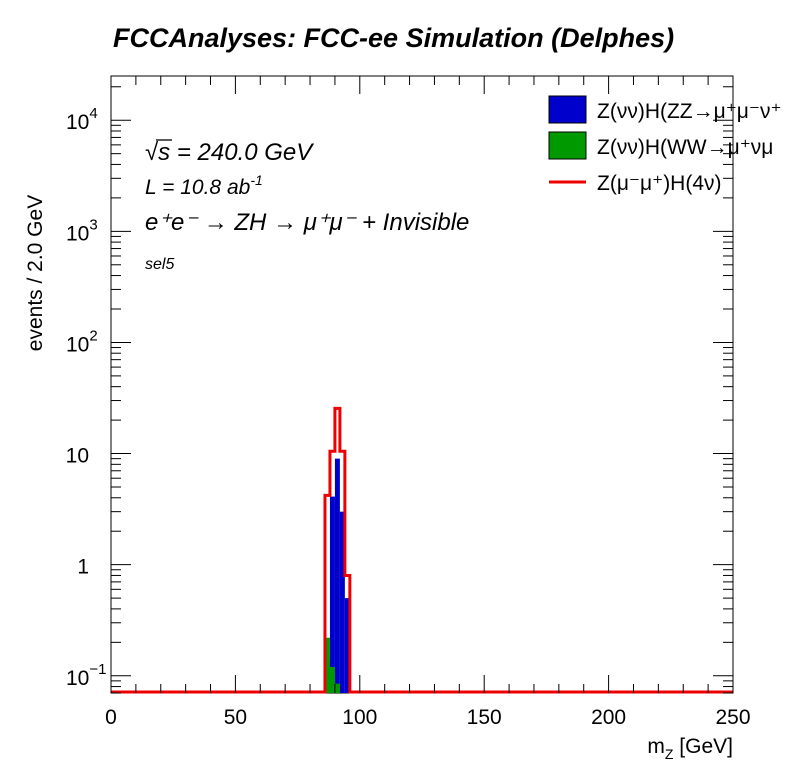 The height and width of the screenshot is (772, 796). Describe the element at coordinates (204, 185) in the screenshot. I see `luminosity-annotation: L = 10.8 ab-1` at that location.